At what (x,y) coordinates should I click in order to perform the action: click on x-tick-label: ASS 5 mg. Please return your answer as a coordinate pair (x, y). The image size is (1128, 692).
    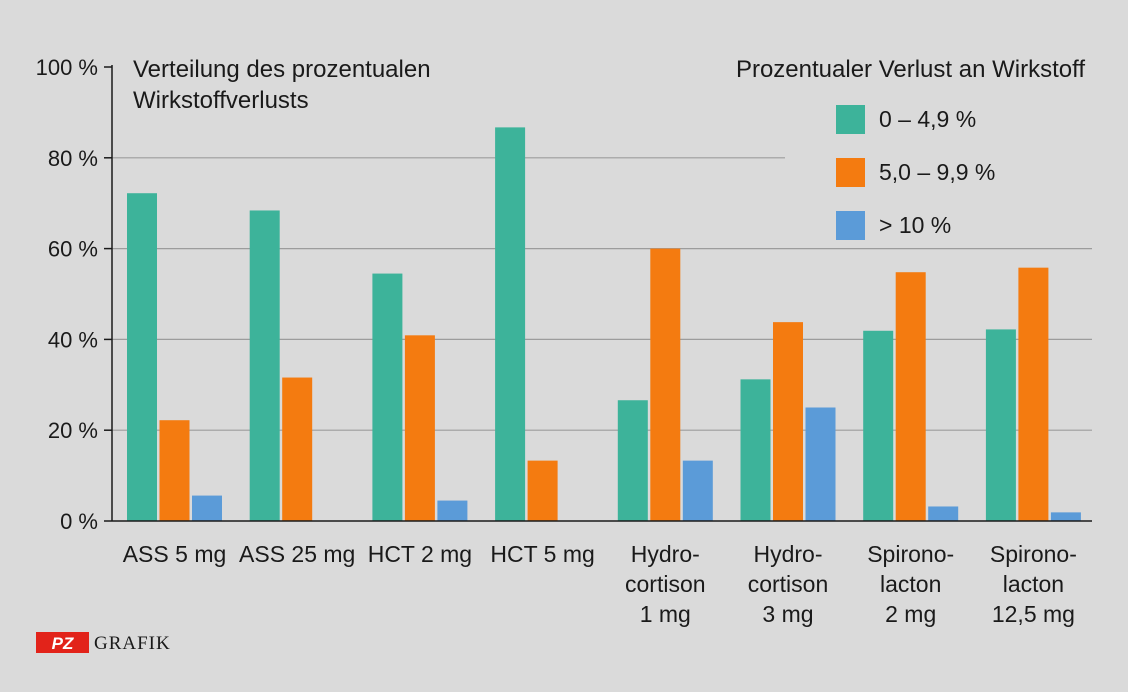
    Looking at the image, I should click on (175, 554).